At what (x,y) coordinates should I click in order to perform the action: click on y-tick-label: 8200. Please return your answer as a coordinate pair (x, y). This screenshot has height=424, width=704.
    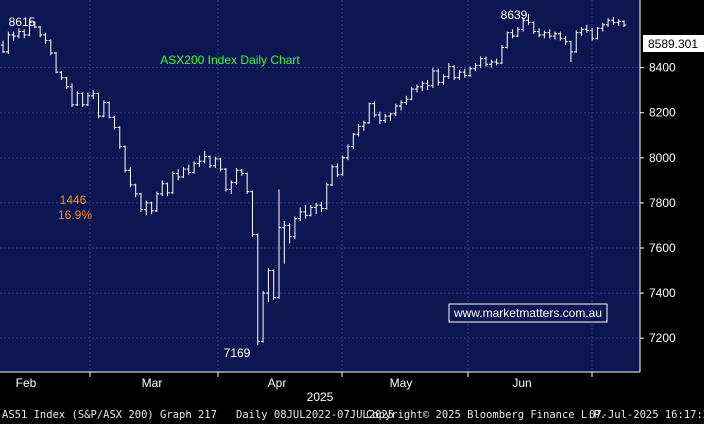
    Looking at the image, I should click on (662, 113).